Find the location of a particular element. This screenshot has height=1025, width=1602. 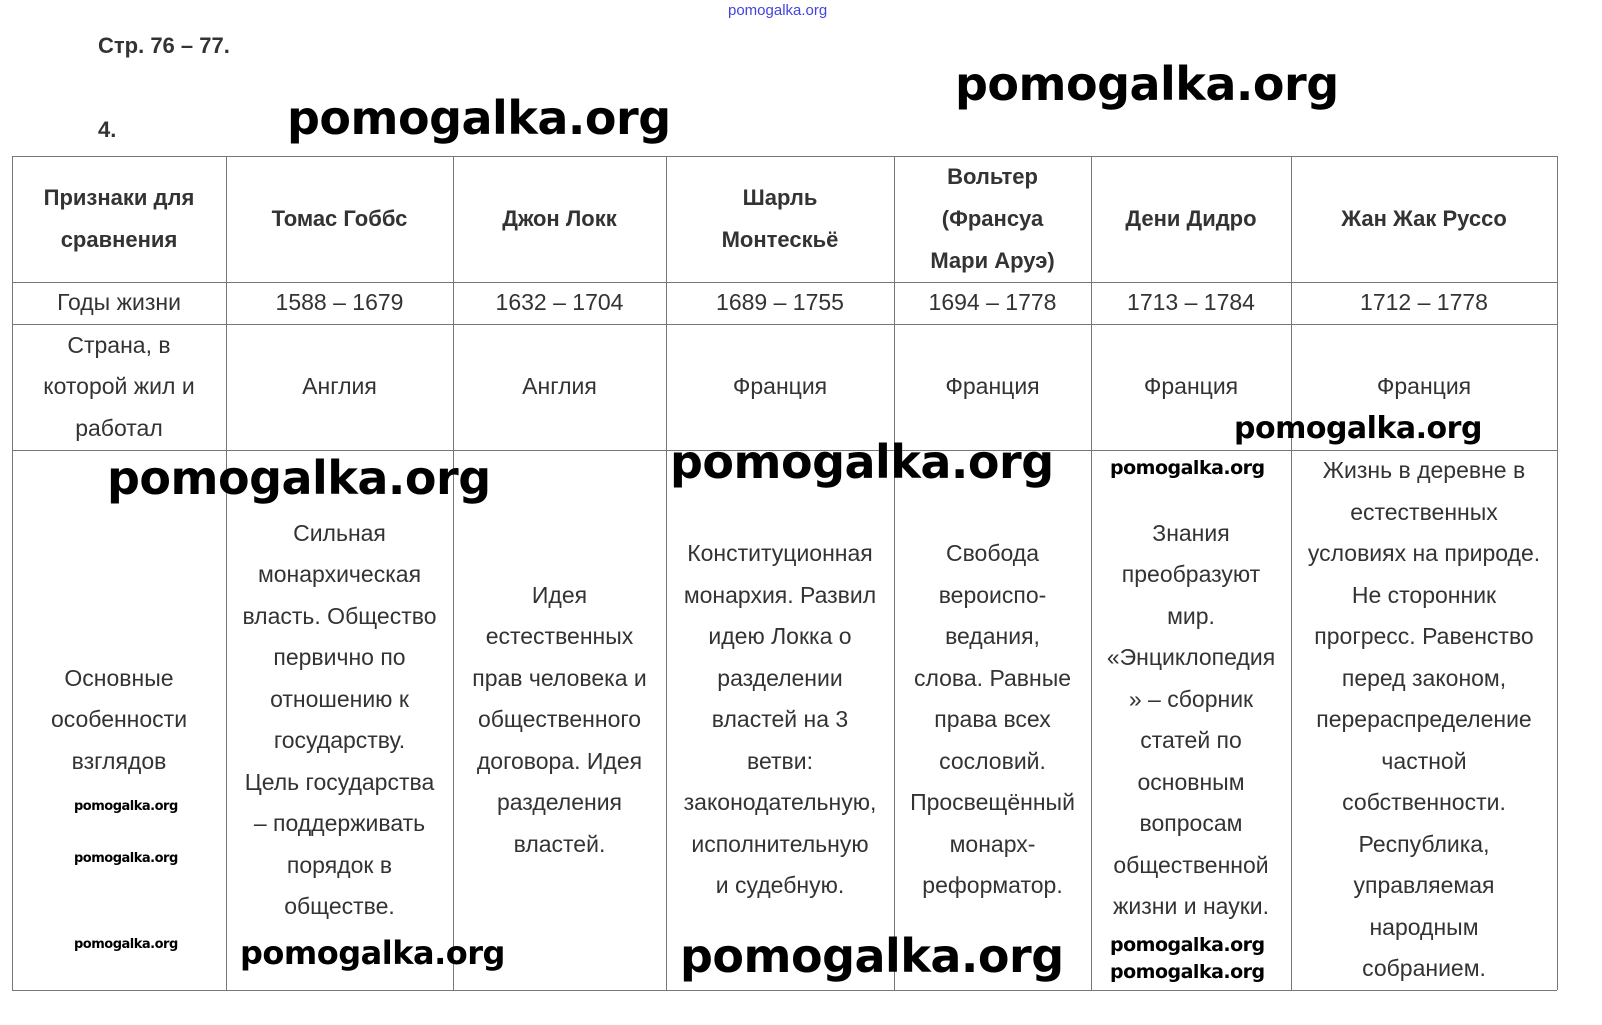

table-cell: 1712 – 1778 is located at coordinates (1424, 303).